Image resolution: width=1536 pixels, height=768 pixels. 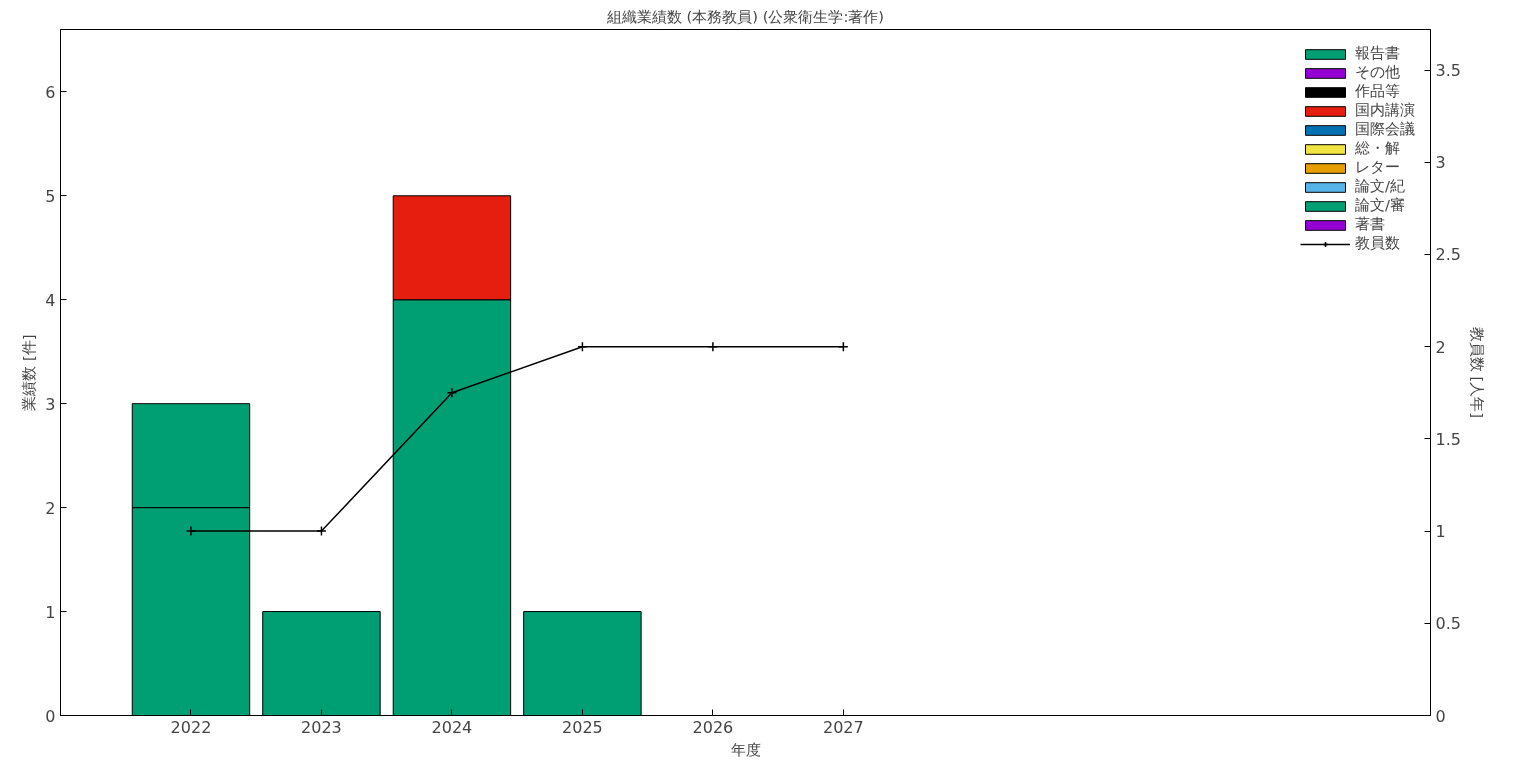 I want to click on legend-label: 論文/紀, so click(x=1380, y=186).